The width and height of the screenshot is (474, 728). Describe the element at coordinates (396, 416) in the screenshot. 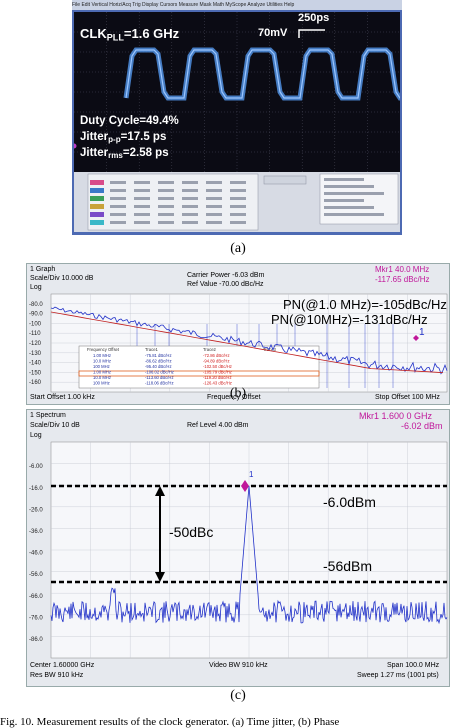

I see `marker-title-c: Mkr1 1.600 0 GHz` at that location.